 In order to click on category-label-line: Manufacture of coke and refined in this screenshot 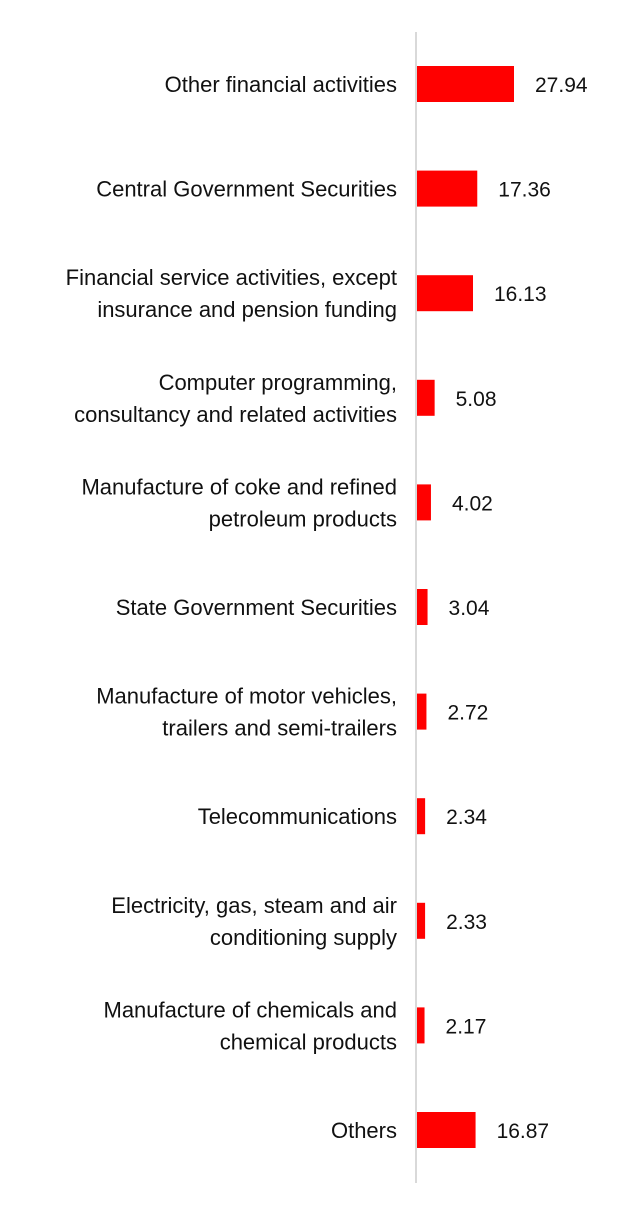, I will do `click(239, 486)`.